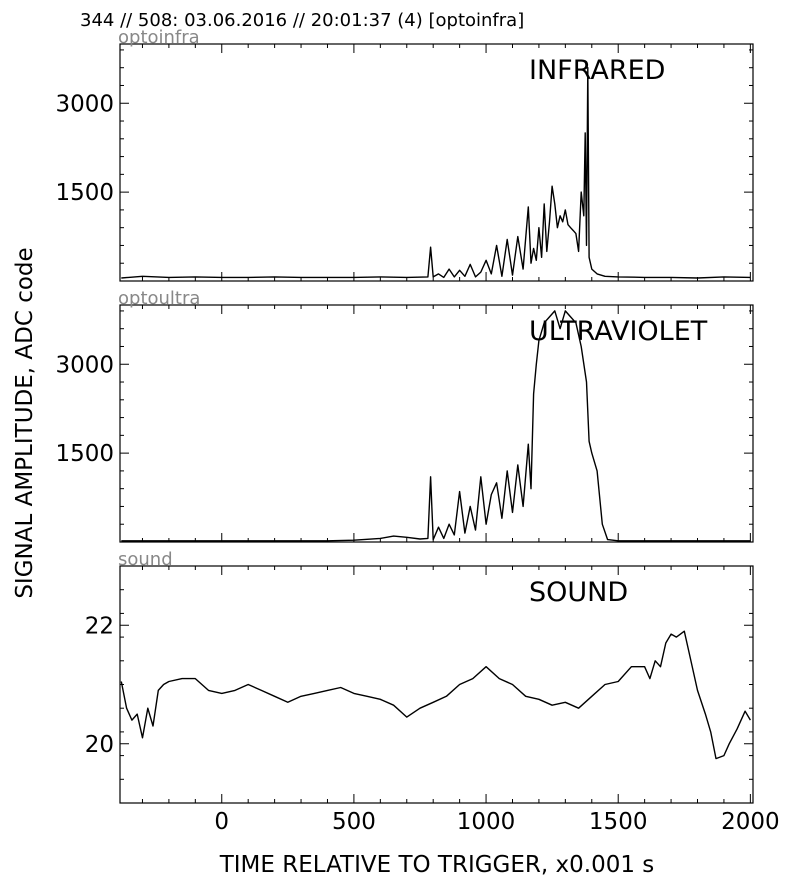 This screenshot has height=882, width=792. I want to click on x-axis-label: TIME RELATIVE TO TRIGGER, x0.001 s, so click(437, 865).